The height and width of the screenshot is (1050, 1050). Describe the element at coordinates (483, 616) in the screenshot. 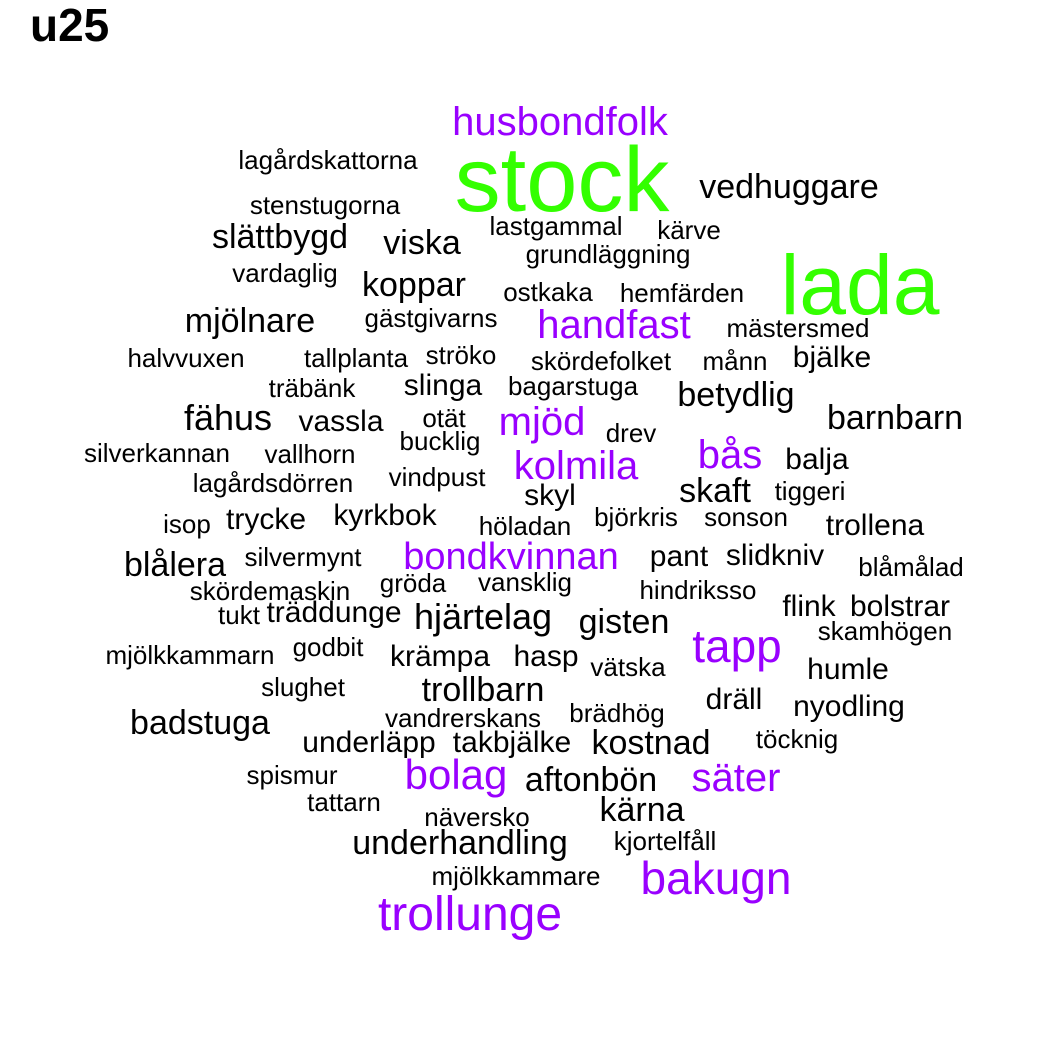

I see `cloud-word: hjärtelag` at that location.